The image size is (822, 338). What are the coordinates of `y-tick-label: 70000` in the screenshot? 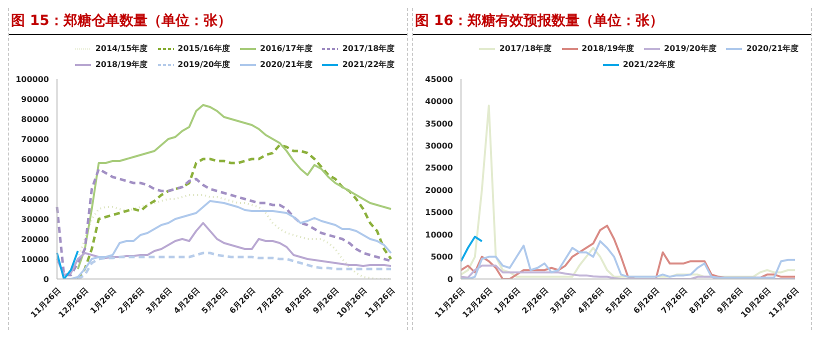 It's located at (35, 139).